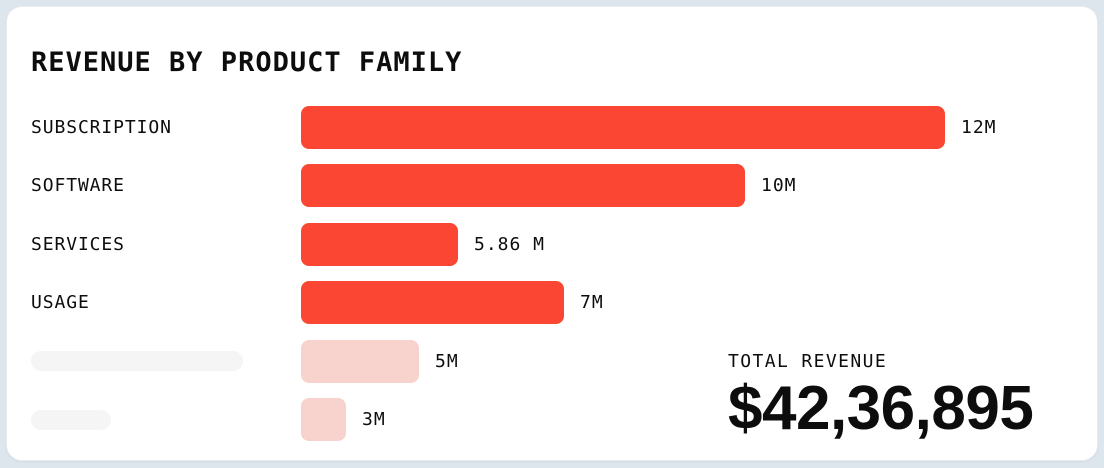 The width and height of the screenshot is (1104, 468). What do you see at coordinates (552, 244) in the screenshot?
I see `chart-row-services: SERVICES 5.86 M` at bounding box center [552, 244].